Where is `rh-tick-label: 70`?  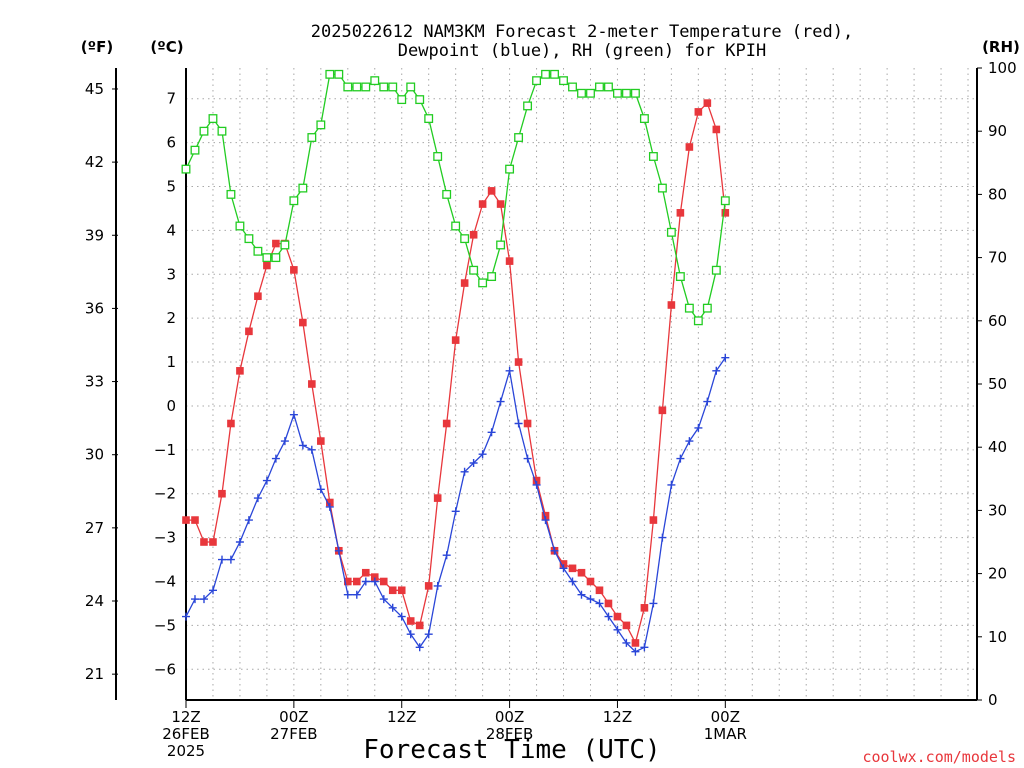 rh-tick-label: 70 is located at coordinates (997, 258).